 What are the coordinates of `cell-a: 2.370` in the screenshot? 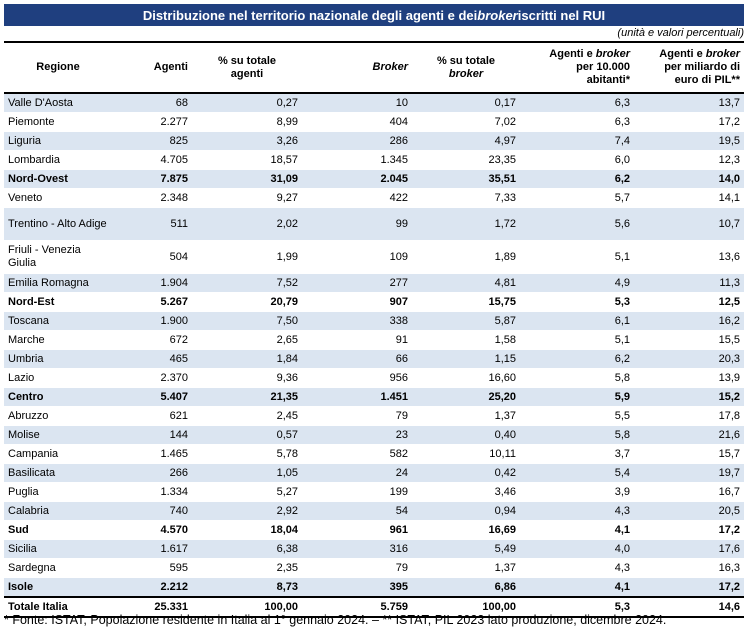 It's located at (152, 378).